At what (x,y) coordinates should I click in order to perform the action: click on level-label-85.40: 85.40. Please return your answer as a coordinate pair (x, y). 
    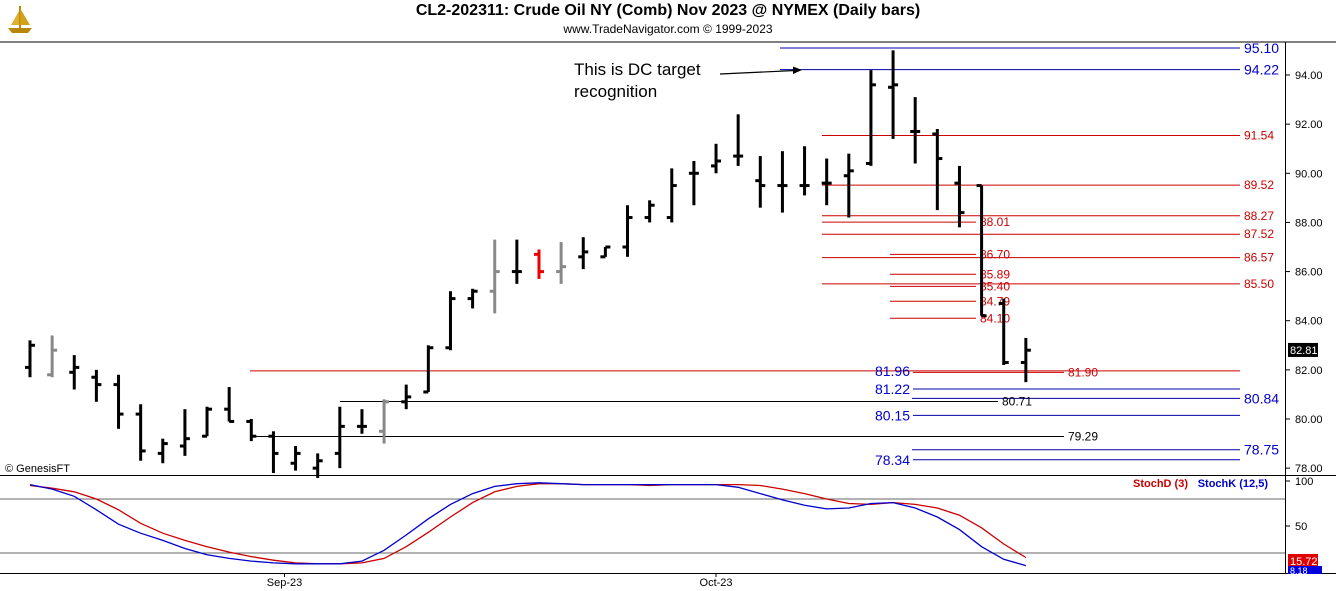
    Looking at the image, I should click on (995, 286).